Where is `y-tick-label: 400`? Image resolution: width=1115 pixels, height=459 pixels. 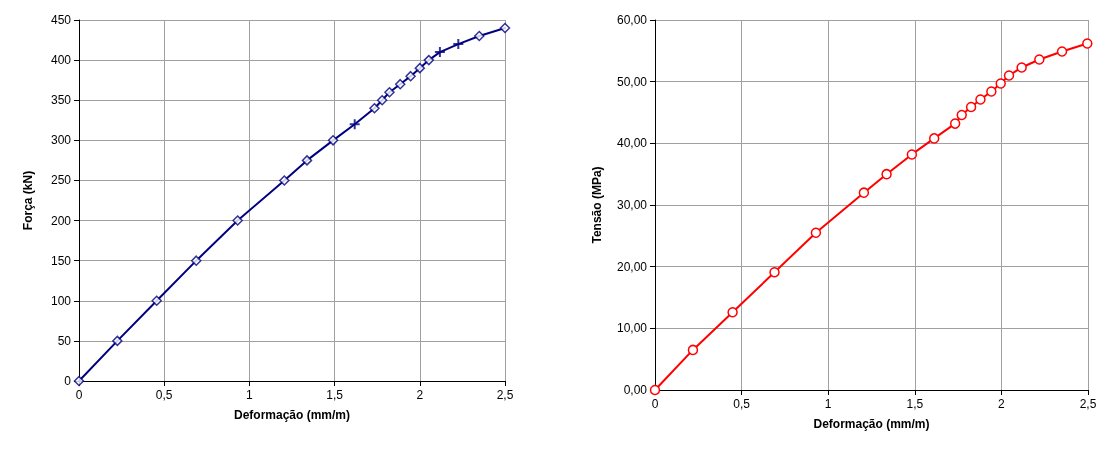
y-tick-label: 400 is located at coordinates (61, 60).